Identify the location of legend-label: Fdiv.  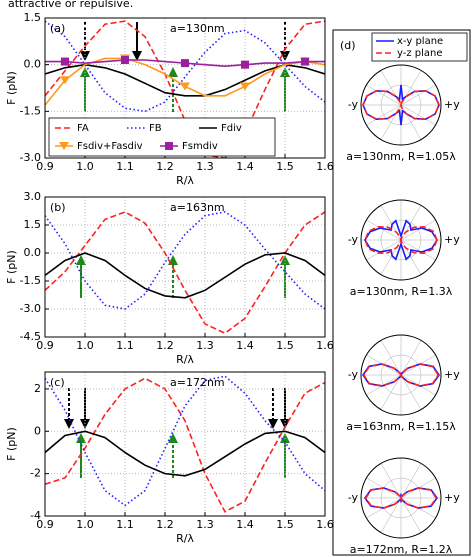
(231, 128).